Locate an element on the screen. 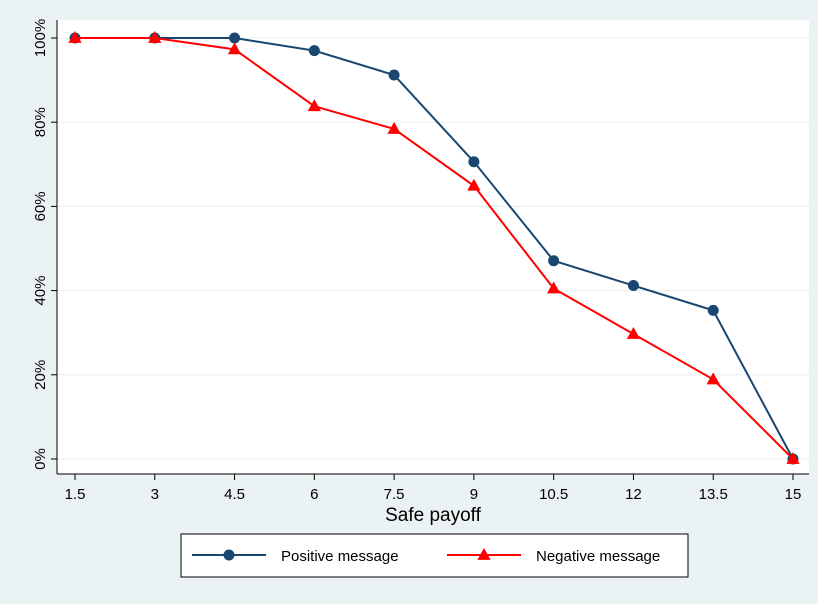 Image resolution: width=818 pixels, height=604 pixels. x-tick-label: 9 is located at coordinates (474, 494).